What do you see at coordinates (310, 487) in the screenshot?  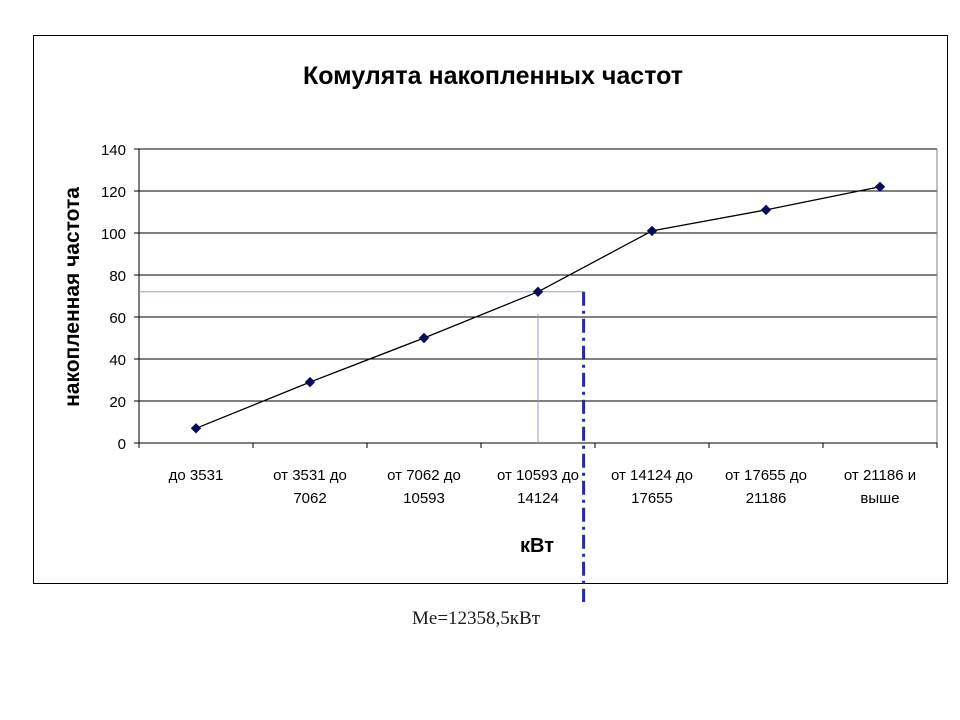 I see `x-tick-label: от 3531 до 7062` at bounding box center [310, 487].